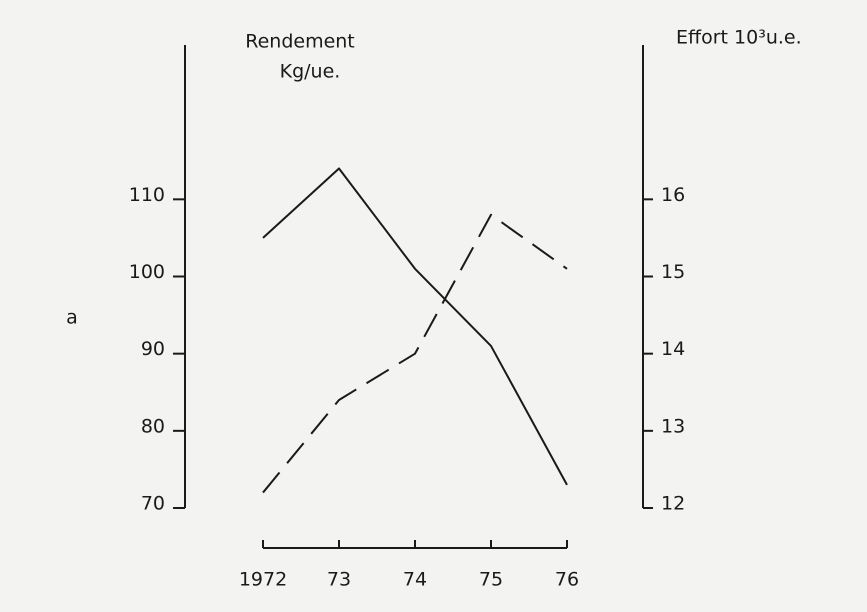  What do you see at coordinates (147, 272) in the screenshot?
I see `y-tick-label: 100` at bounding box center [147, 272].